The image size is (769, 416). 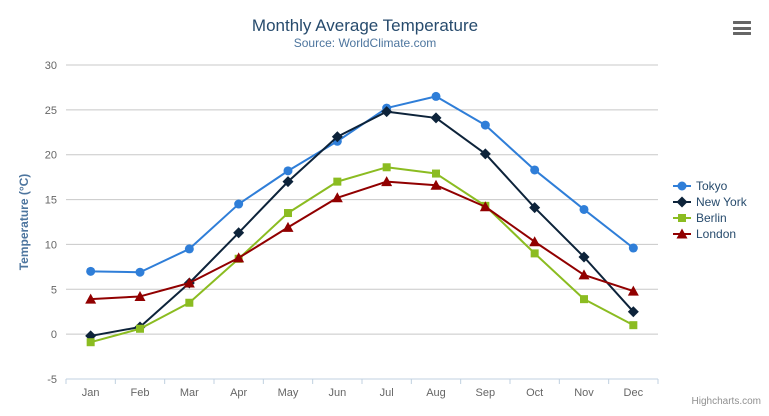 I want to click on legend-label: New York, so click(x=722, y=202).